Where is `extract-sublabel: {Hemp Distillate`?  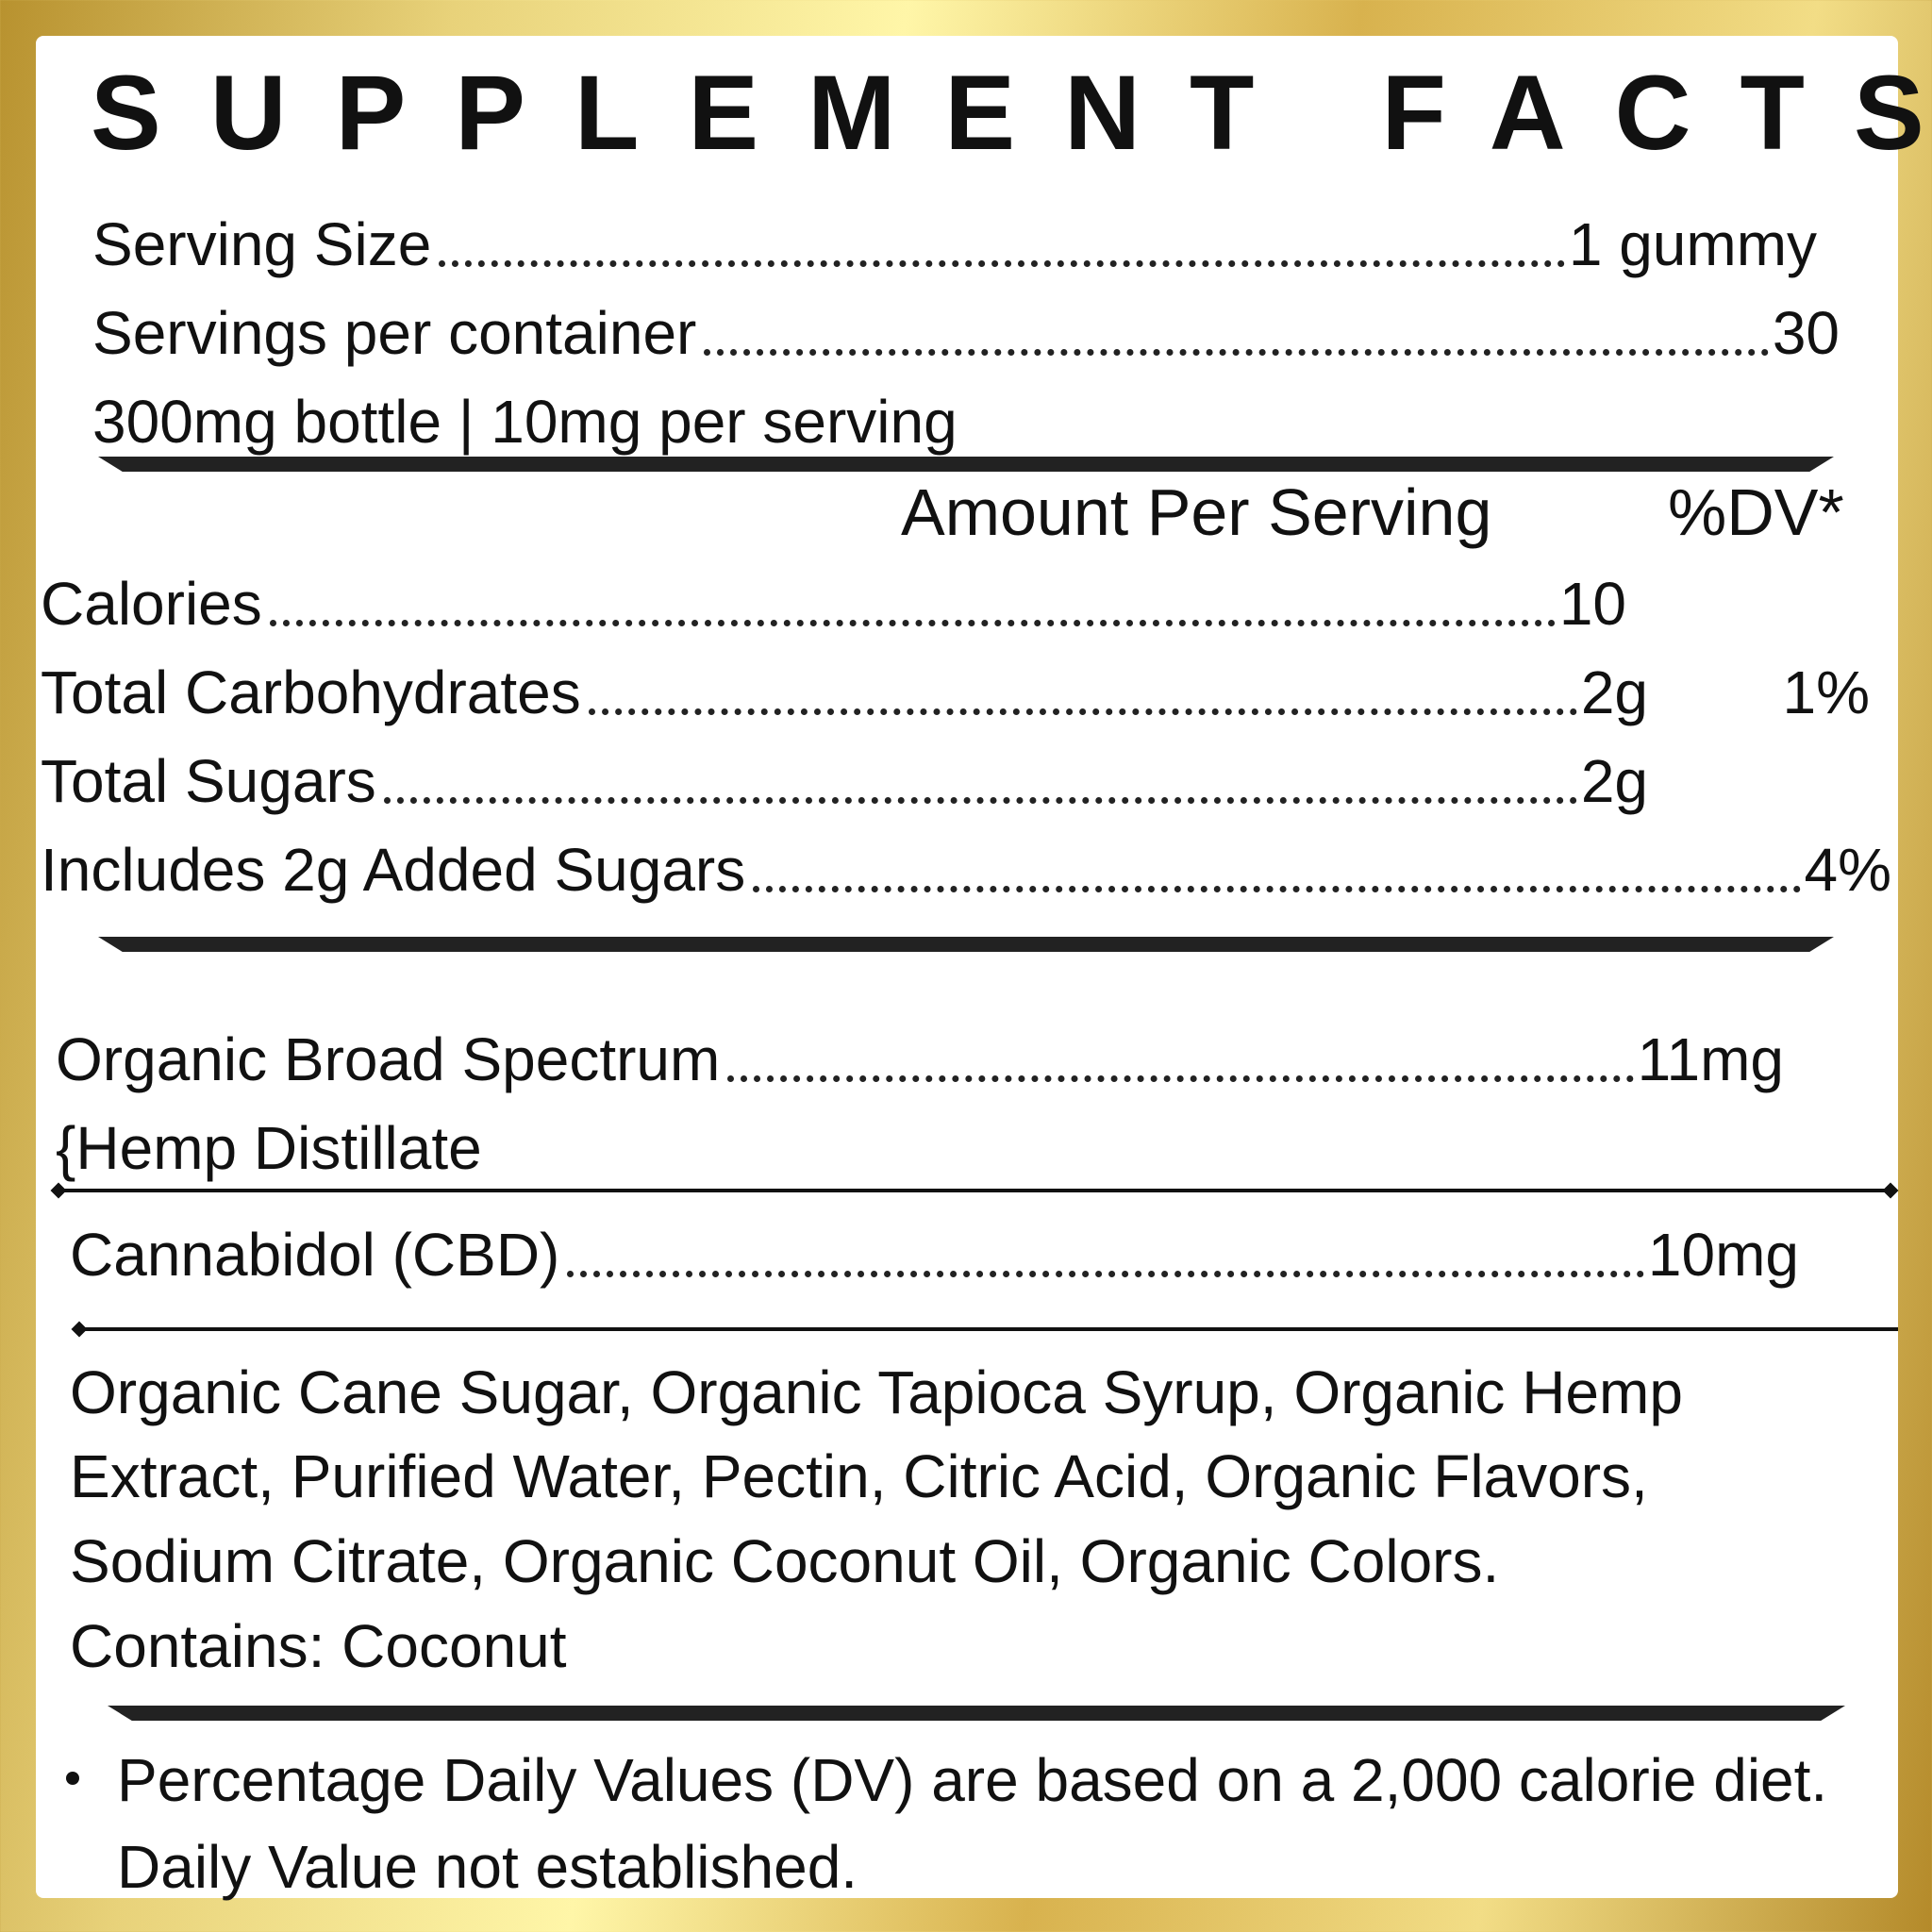
extract-sublabel: {Hemp Distillate is located at coordinates (269, 1148).